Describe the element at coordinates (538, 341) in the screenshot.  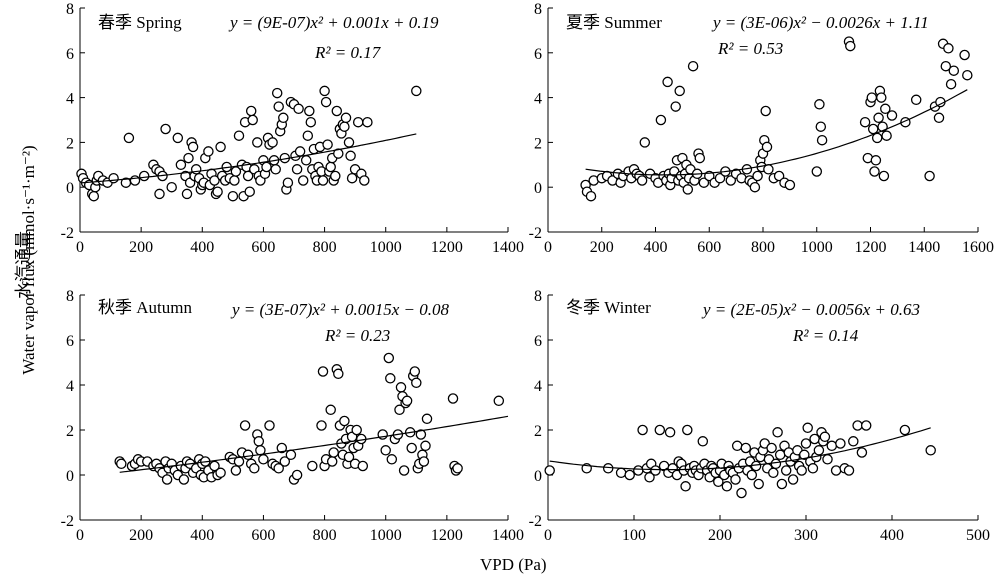
I see `y-tick-label: 6` at that location.